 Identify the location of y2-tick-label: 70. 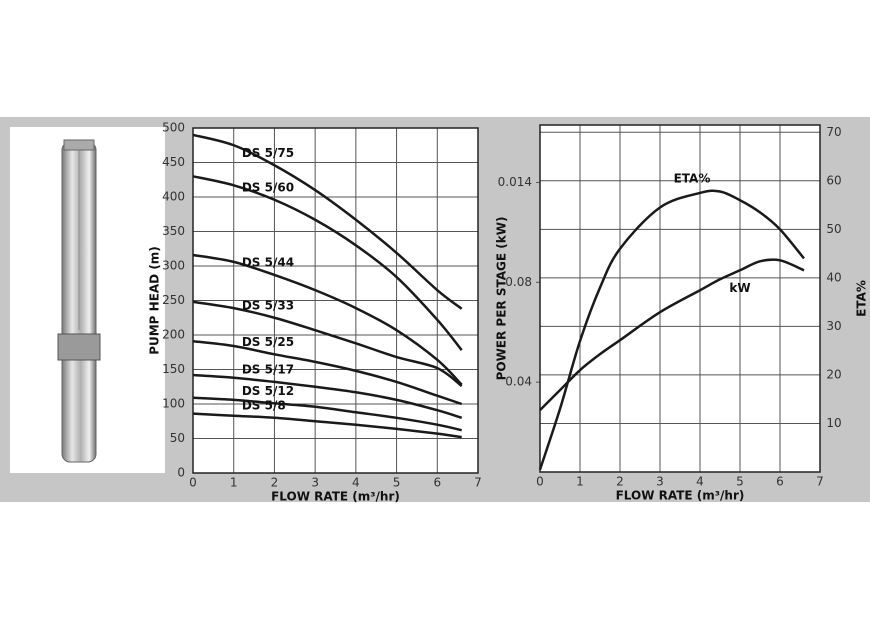
(833, 132).